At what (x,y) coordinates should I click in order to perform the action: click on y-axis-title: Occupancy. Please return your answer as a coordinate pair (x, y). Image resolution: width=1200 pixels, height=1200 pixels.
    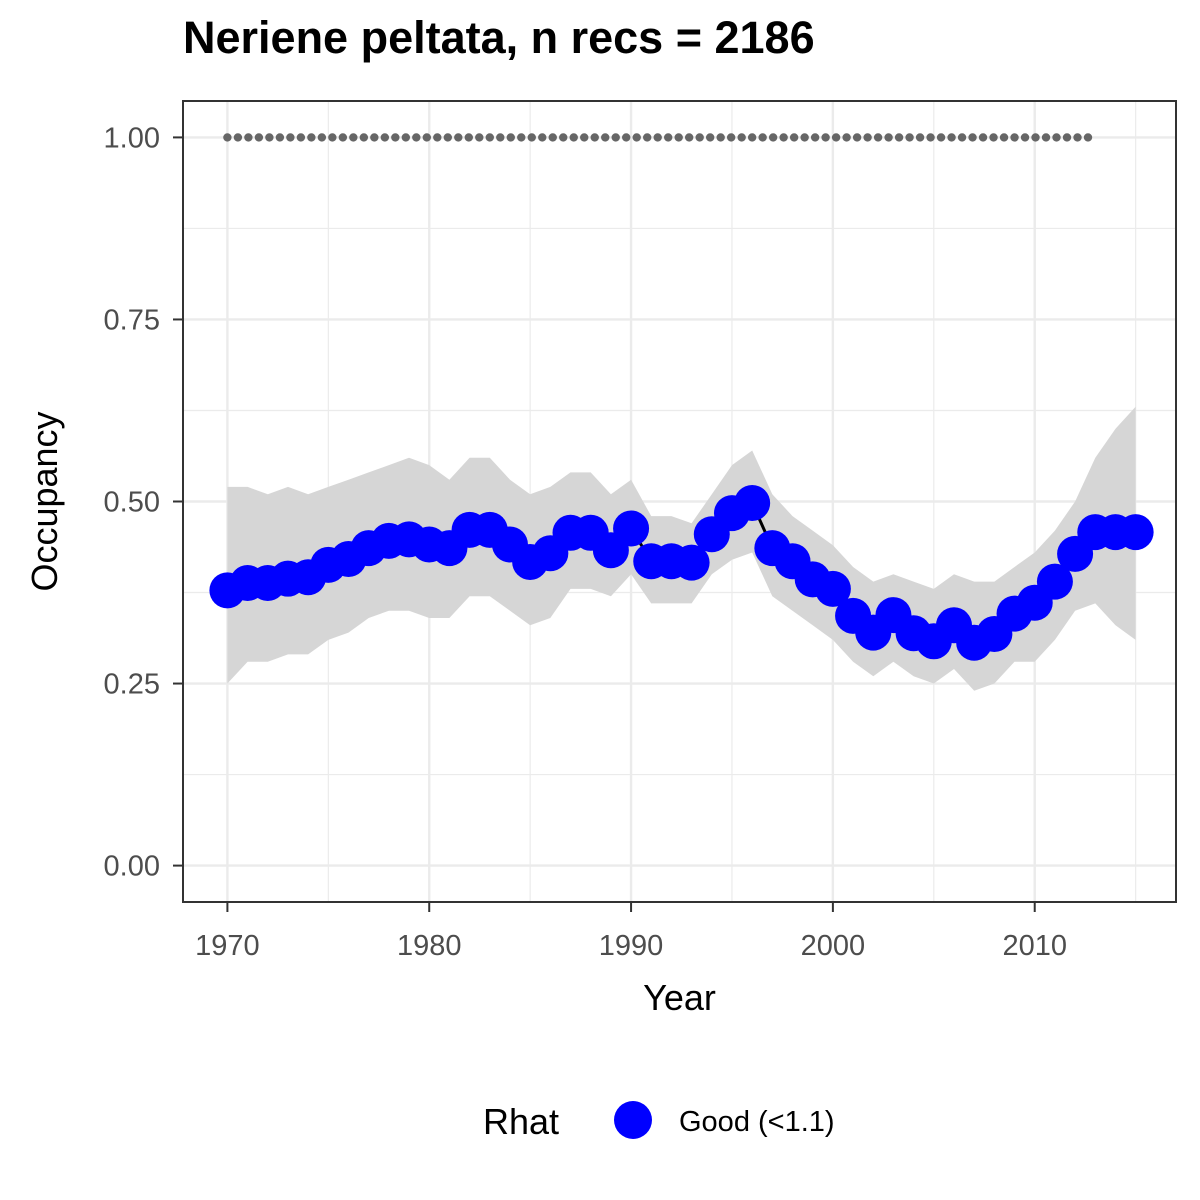
    Looking at the image, I should click on (44, 501).